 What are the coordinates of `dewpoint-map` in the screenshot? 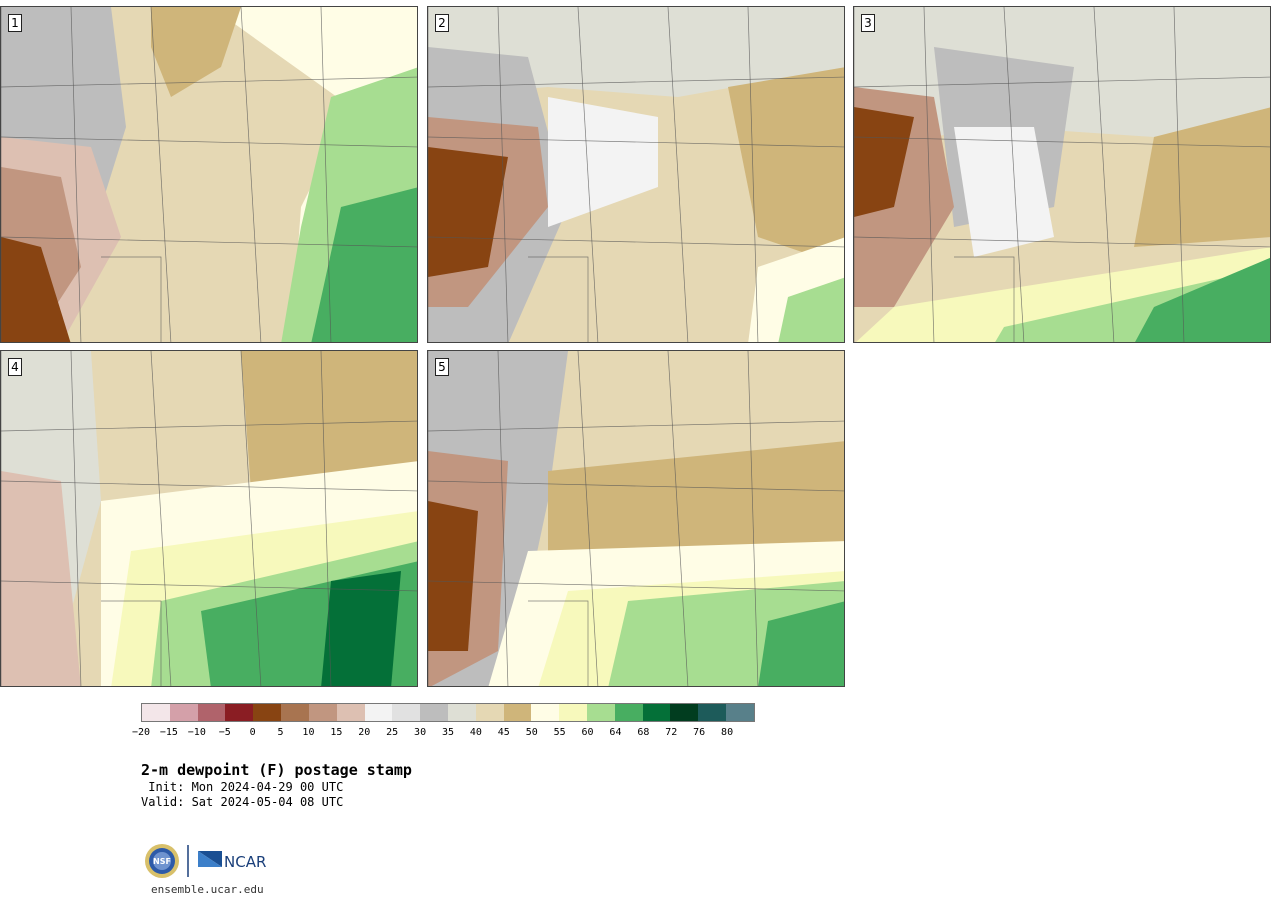 It's located at (209, 174).